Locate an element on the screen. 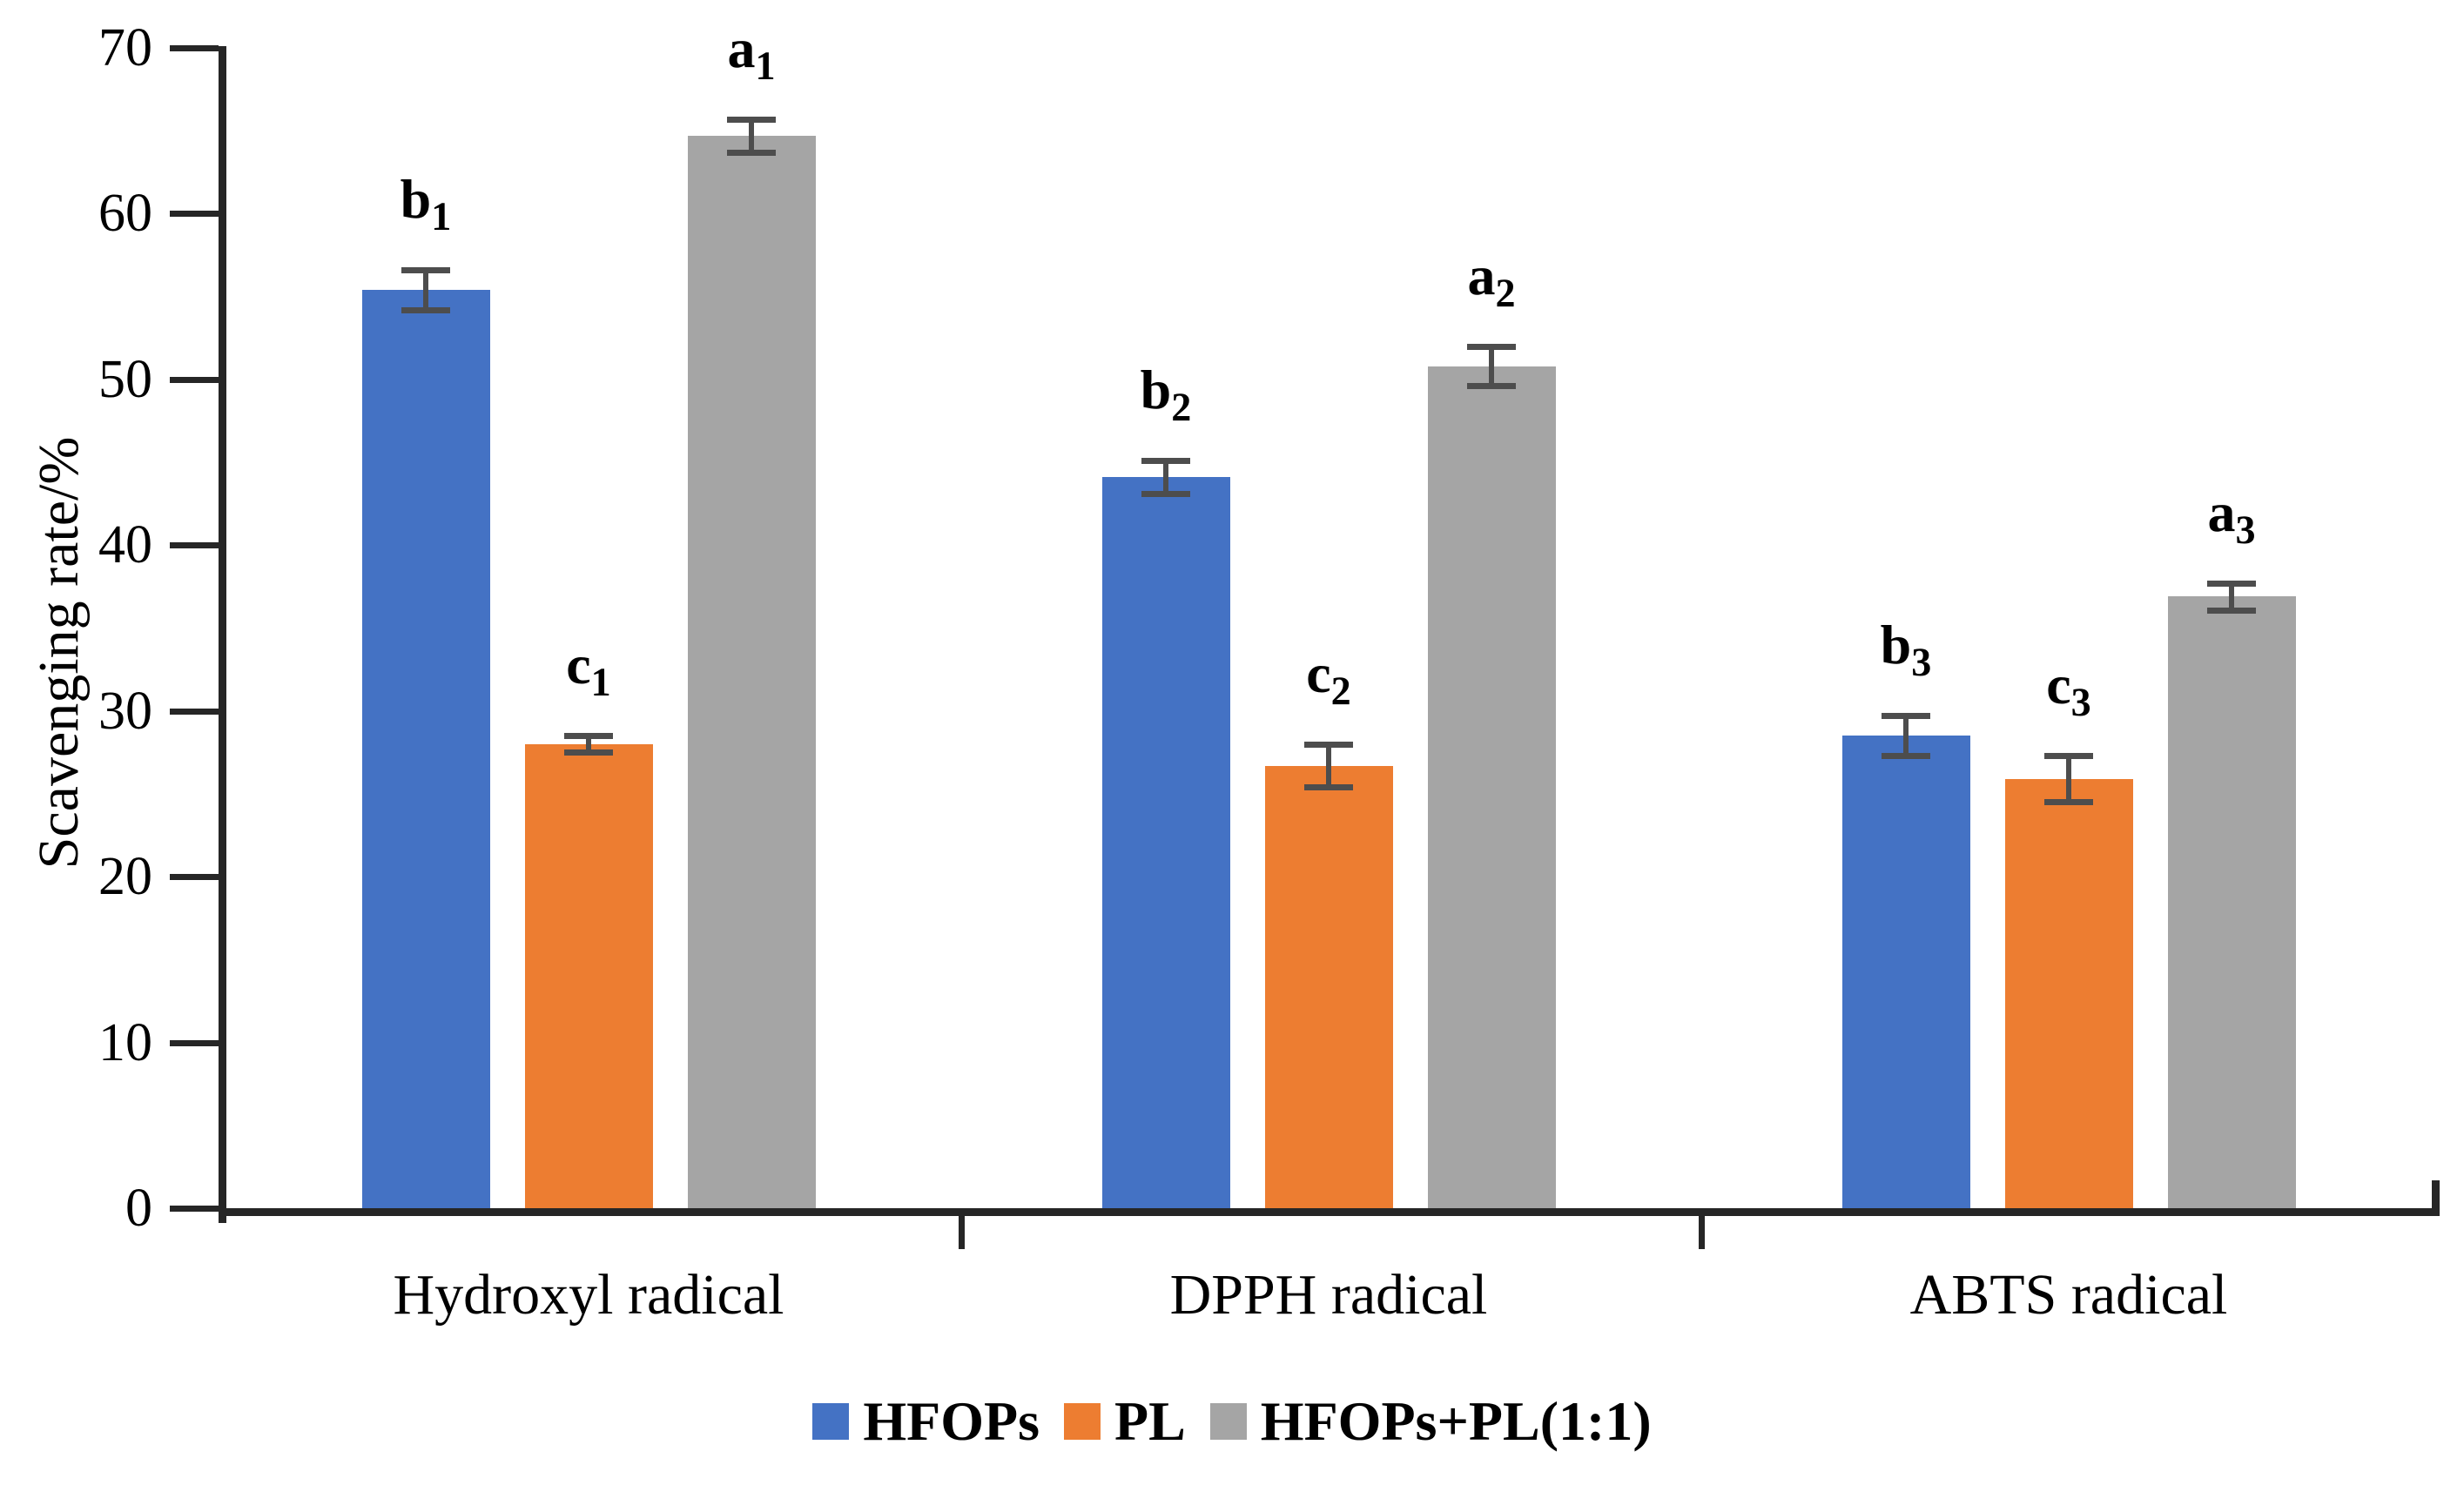 Image resolution: width=2464 pixels, height=1485 pixels. sig-label-a1: a1 is located at coordinates (751, 52).